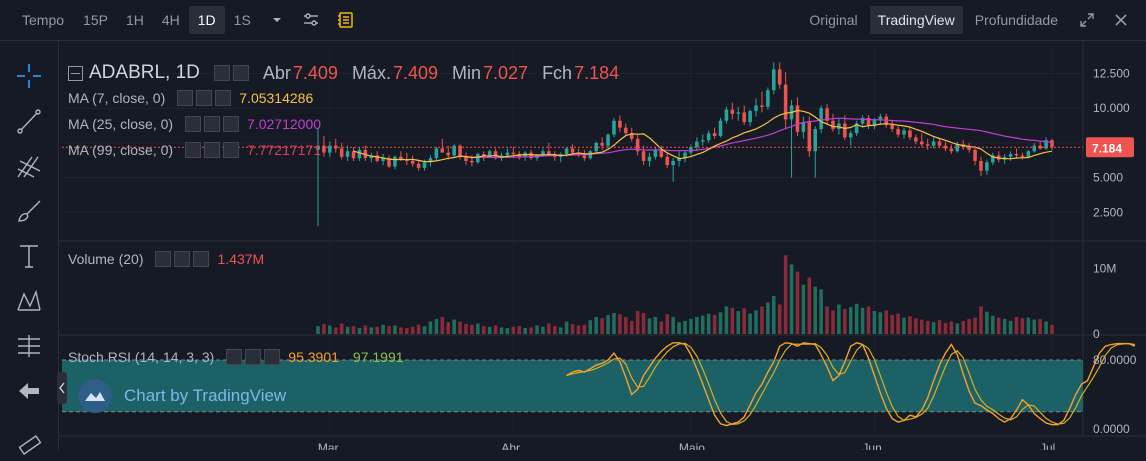  What do you see at coordinates (29, 121) in the screenshot?
I see `trend-line-icon` at bounding box center [29, 121].